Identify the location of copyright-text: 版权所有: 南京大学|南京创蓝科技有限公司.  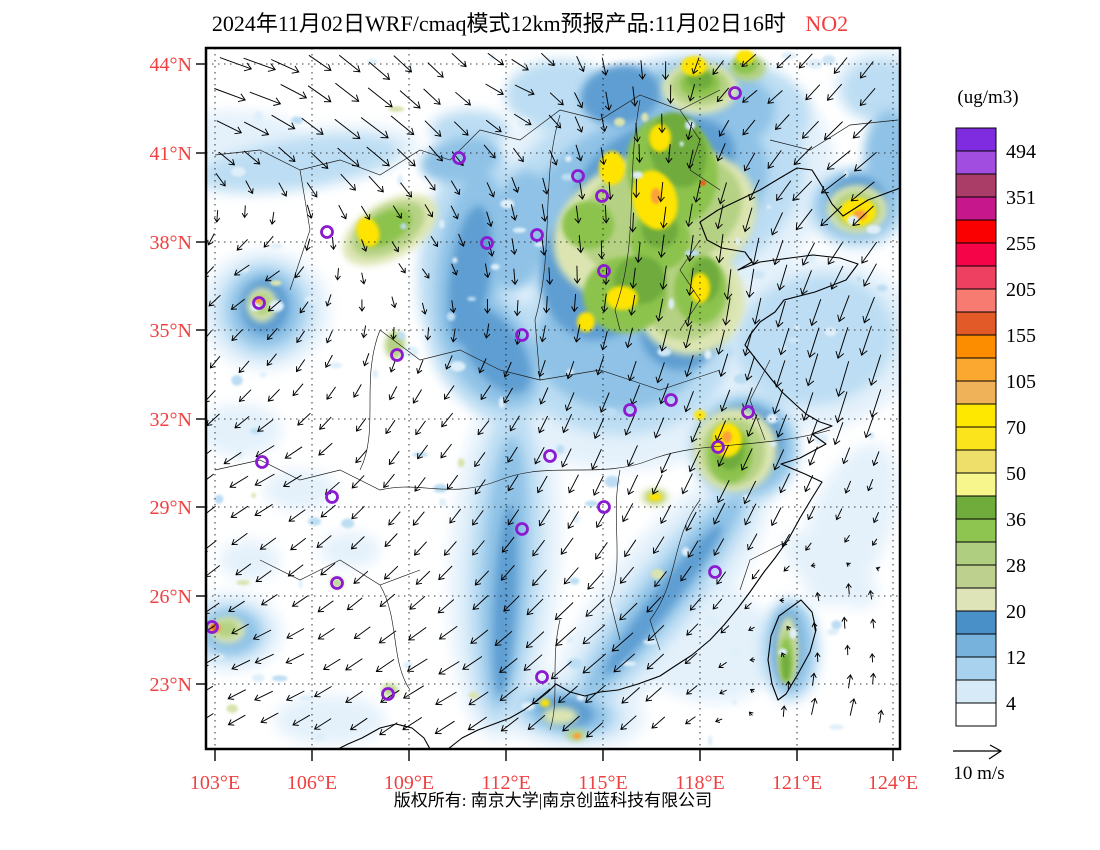
(553, 800).